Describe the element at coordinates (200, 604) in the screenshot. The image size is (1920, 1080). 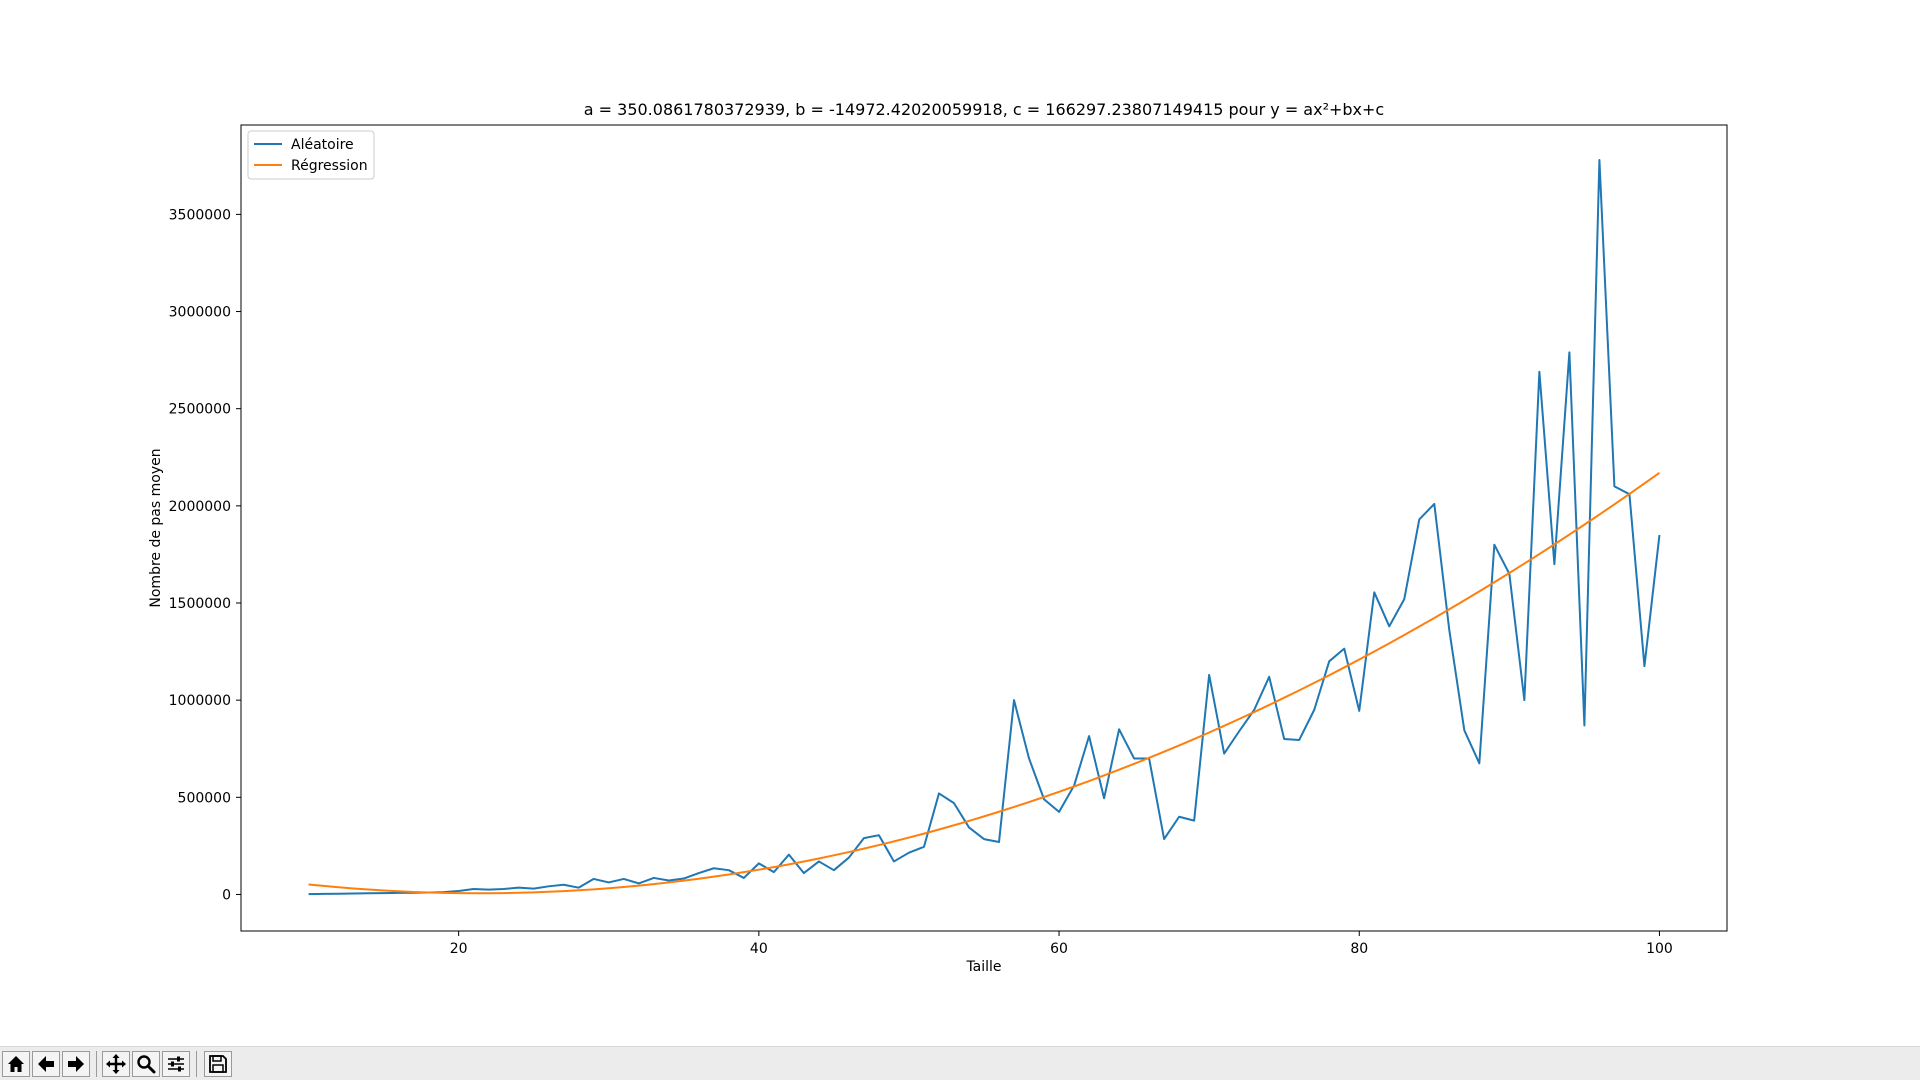
I see `y-tick-label: 1500000` at that location.